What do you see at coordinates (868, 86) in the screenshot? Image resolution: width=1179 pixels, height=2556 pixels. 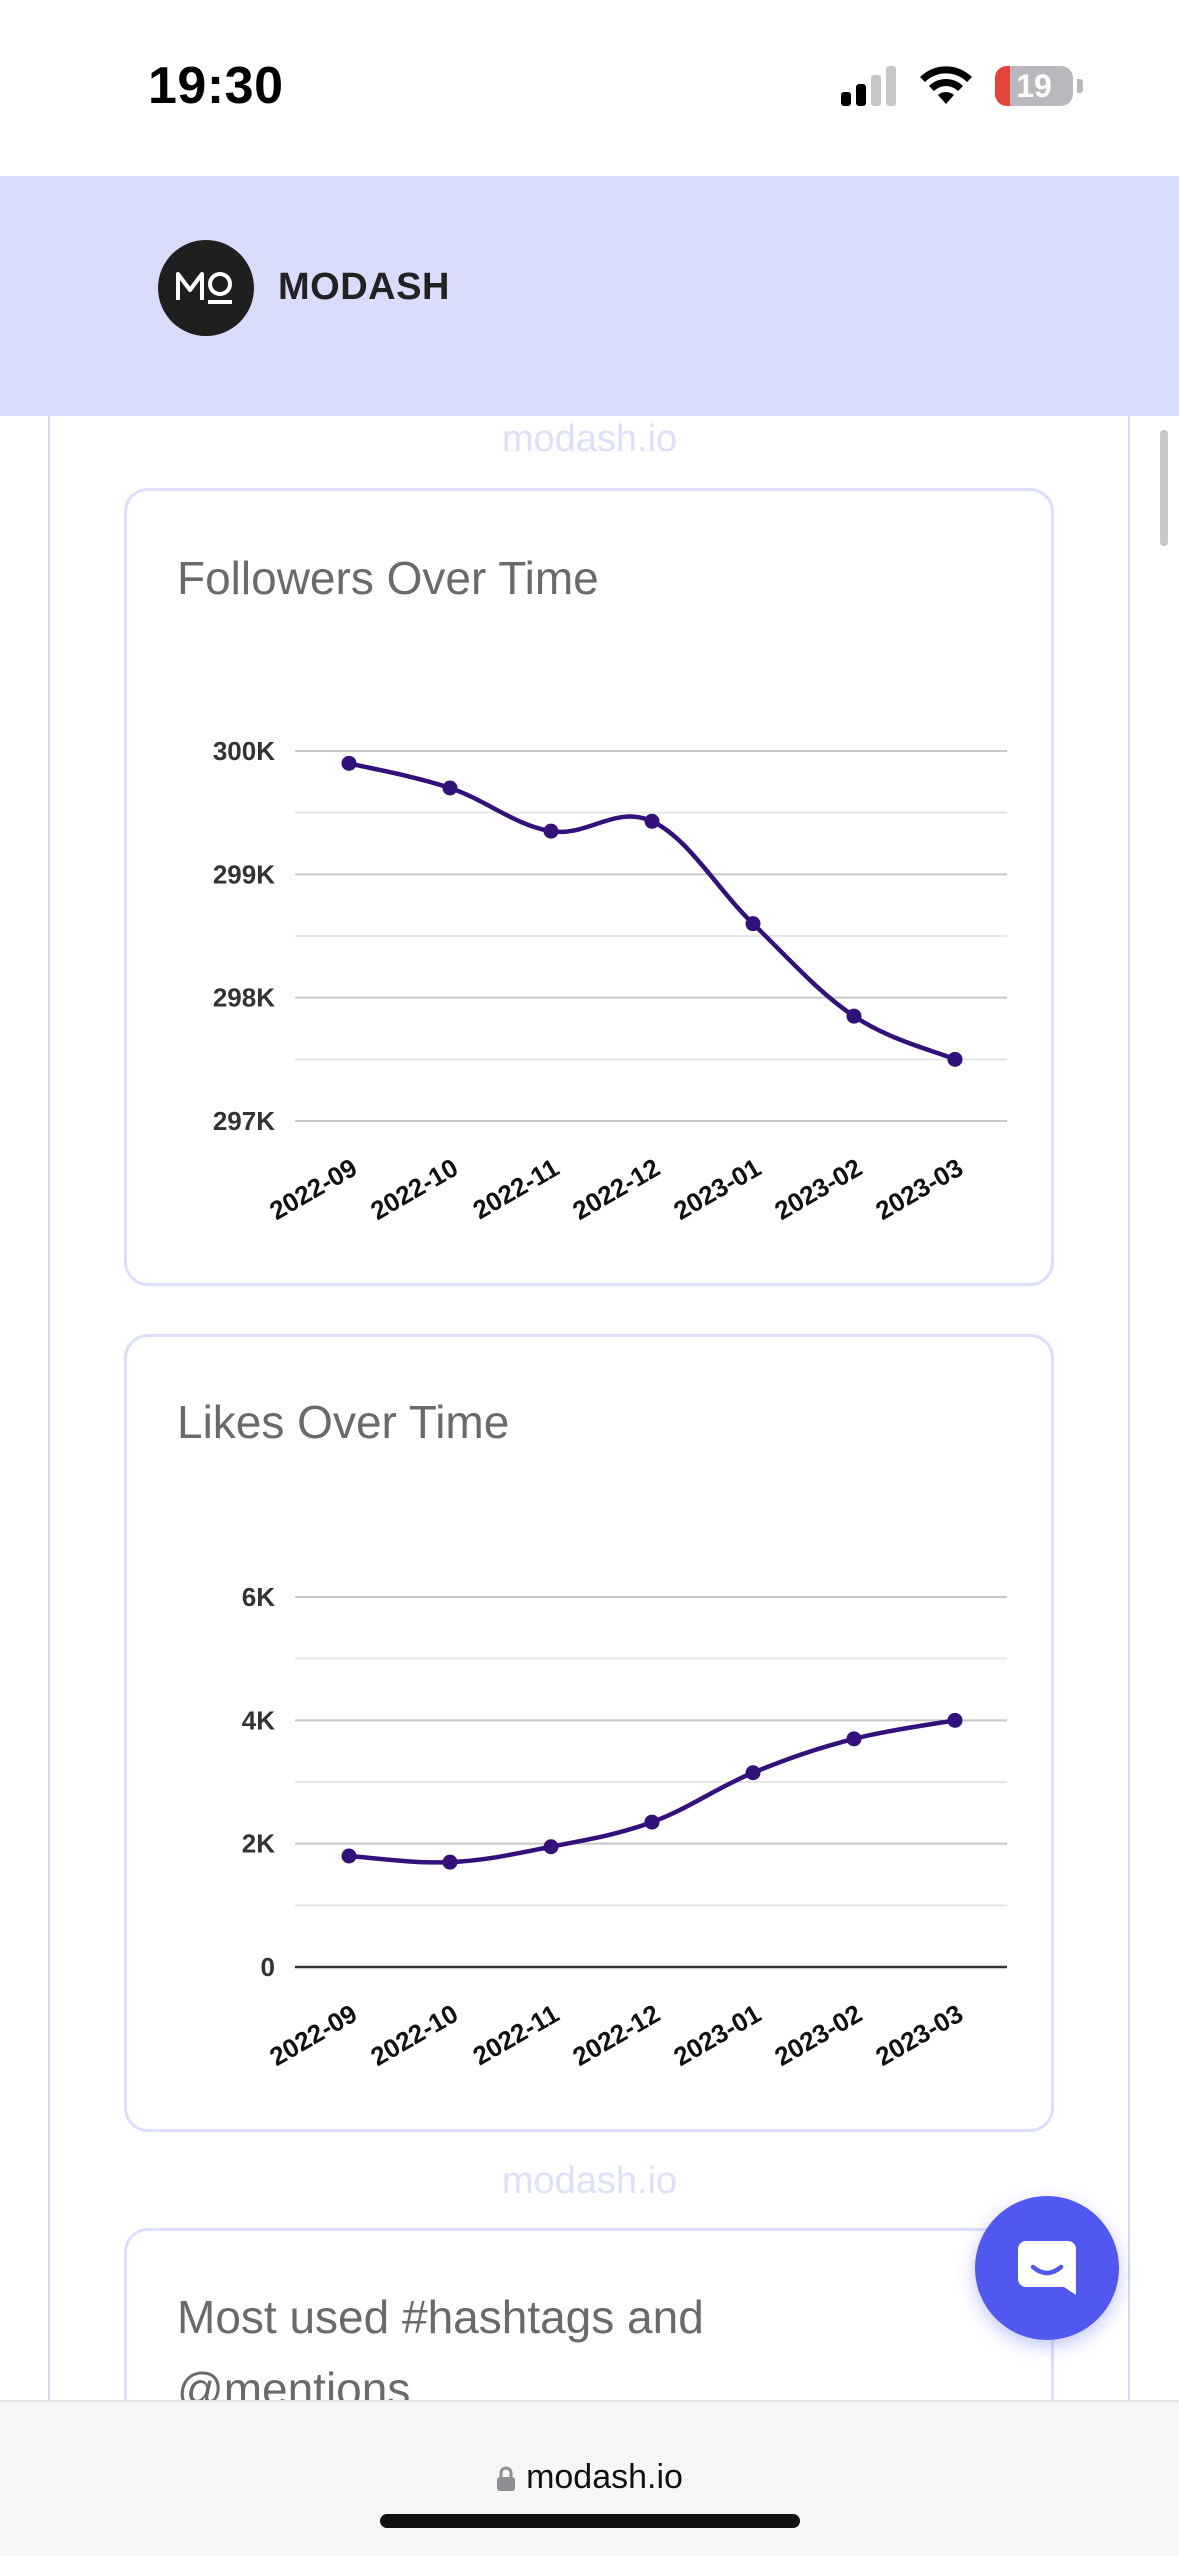 I see `cellular-signal-icon` at bounding box center [868, 86].